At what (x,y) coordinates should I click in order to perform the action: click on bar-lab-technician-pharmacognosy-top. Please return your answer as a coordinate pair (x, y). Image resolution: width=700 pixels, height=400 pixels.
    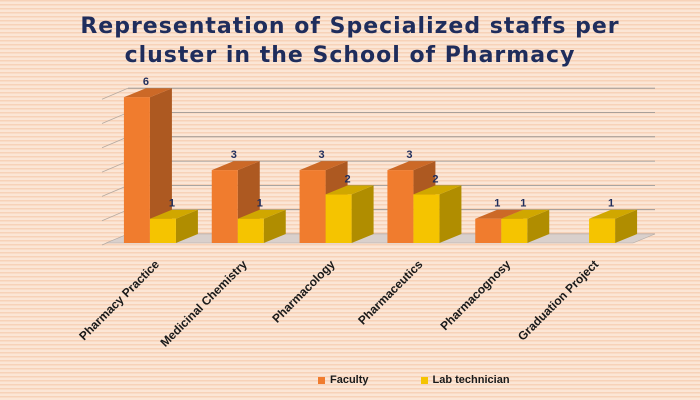
    Looking at the image, I should click on (525, 214).